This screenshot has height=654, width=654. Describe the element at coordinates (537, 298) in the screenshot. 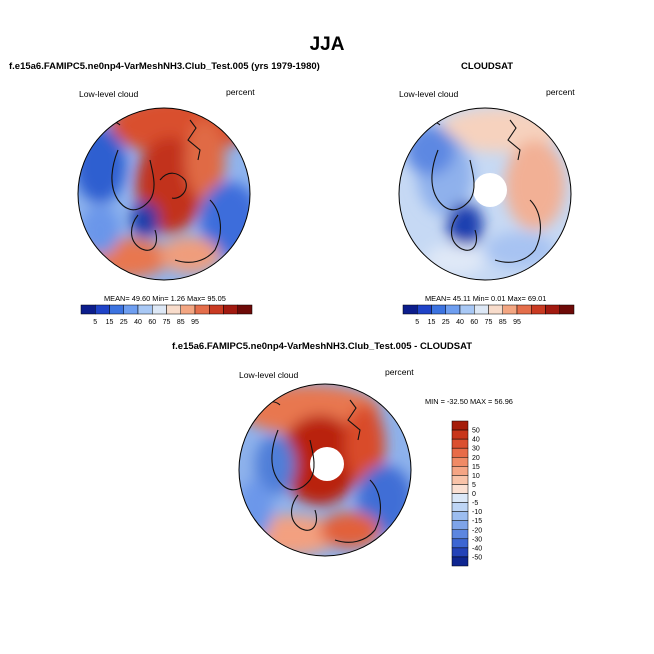

I see `max-value: 69.01` at that location.